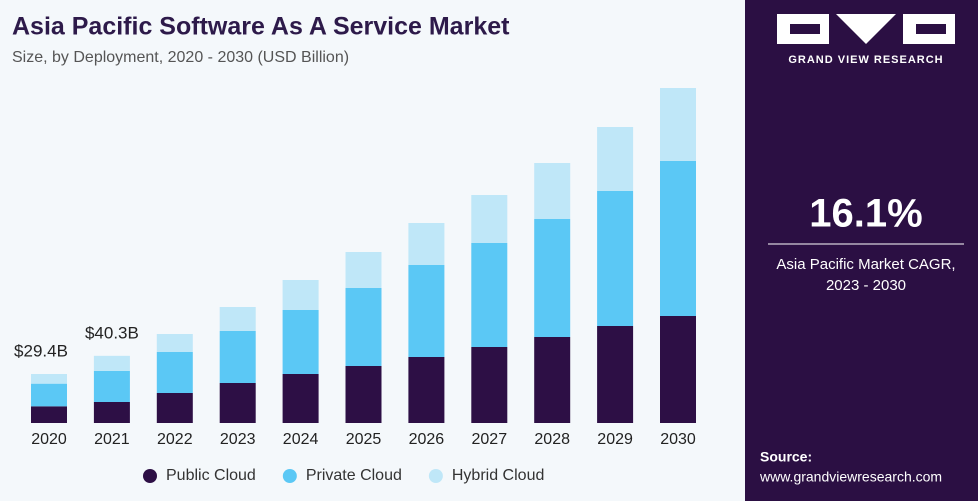  Describe the element at coordinates (238, 439) in the screenshot. I see `x-tick-label: 2023` at that location.